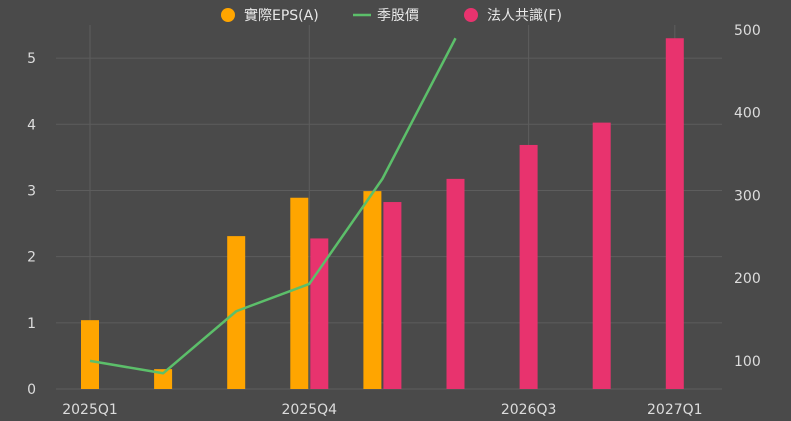 The image size is (791, 421). I want to click on x-tick-label: 2027Q1, so click(675, 410).